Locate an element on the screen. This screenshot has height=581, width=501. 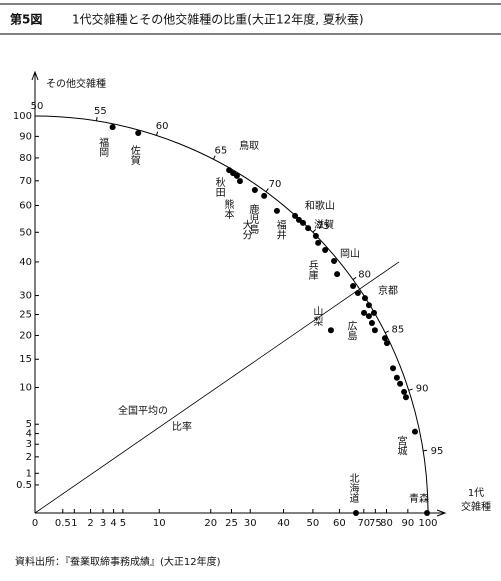
x-axis-label: 1代 is located at coordinates (476, 493).